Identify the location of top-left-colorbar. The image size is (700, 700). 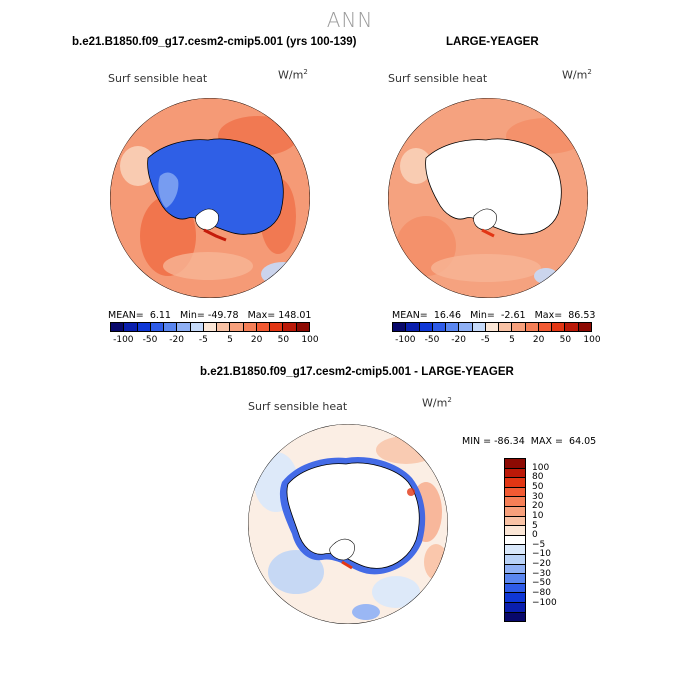
(210, 327).